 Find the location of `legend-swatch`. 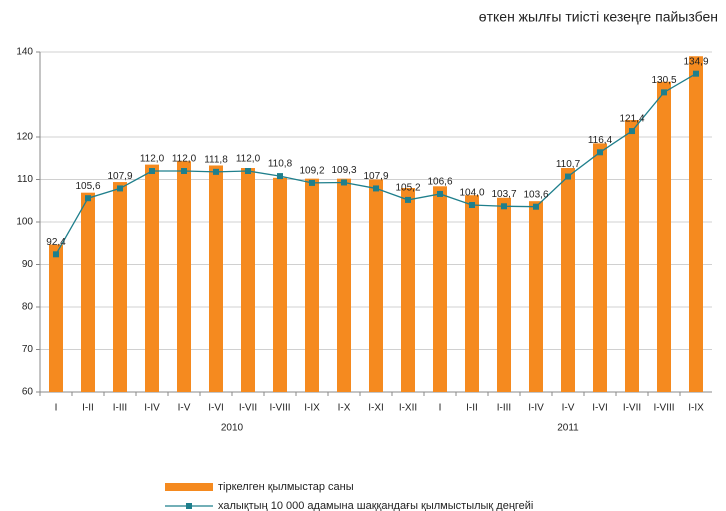

legend-swatch is located at coordinates (189, 487).